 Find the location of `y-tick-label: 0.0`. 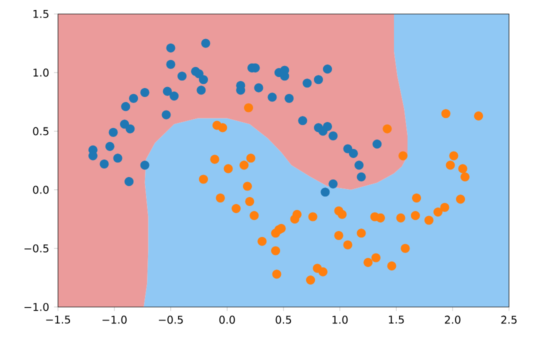

y-tick-label: 0.0 is located at coordinates (41, 190).